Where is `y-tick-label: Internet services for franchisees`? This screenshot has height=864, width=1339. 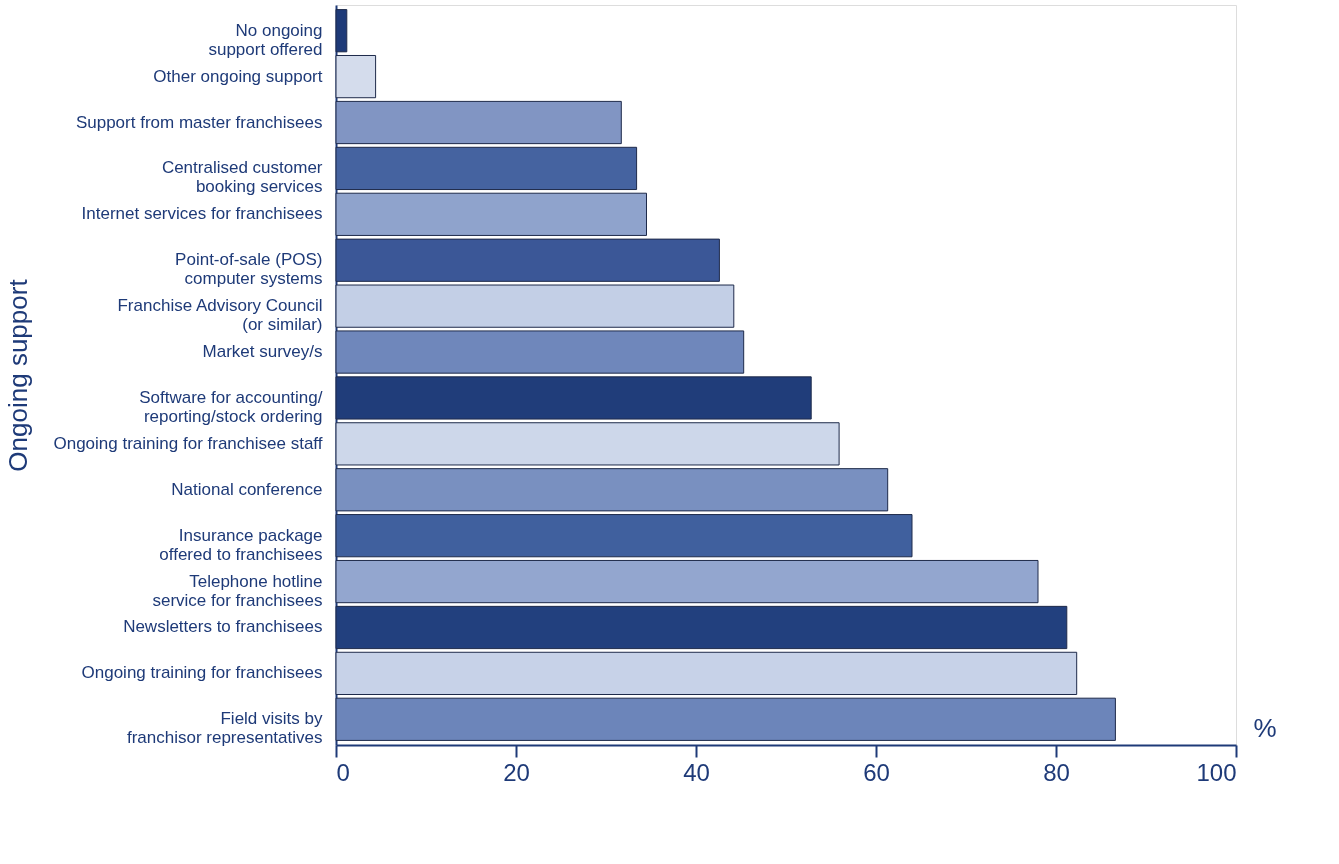
y-tick-label: Internet services for franchisees is located at coordinates (202, 214).